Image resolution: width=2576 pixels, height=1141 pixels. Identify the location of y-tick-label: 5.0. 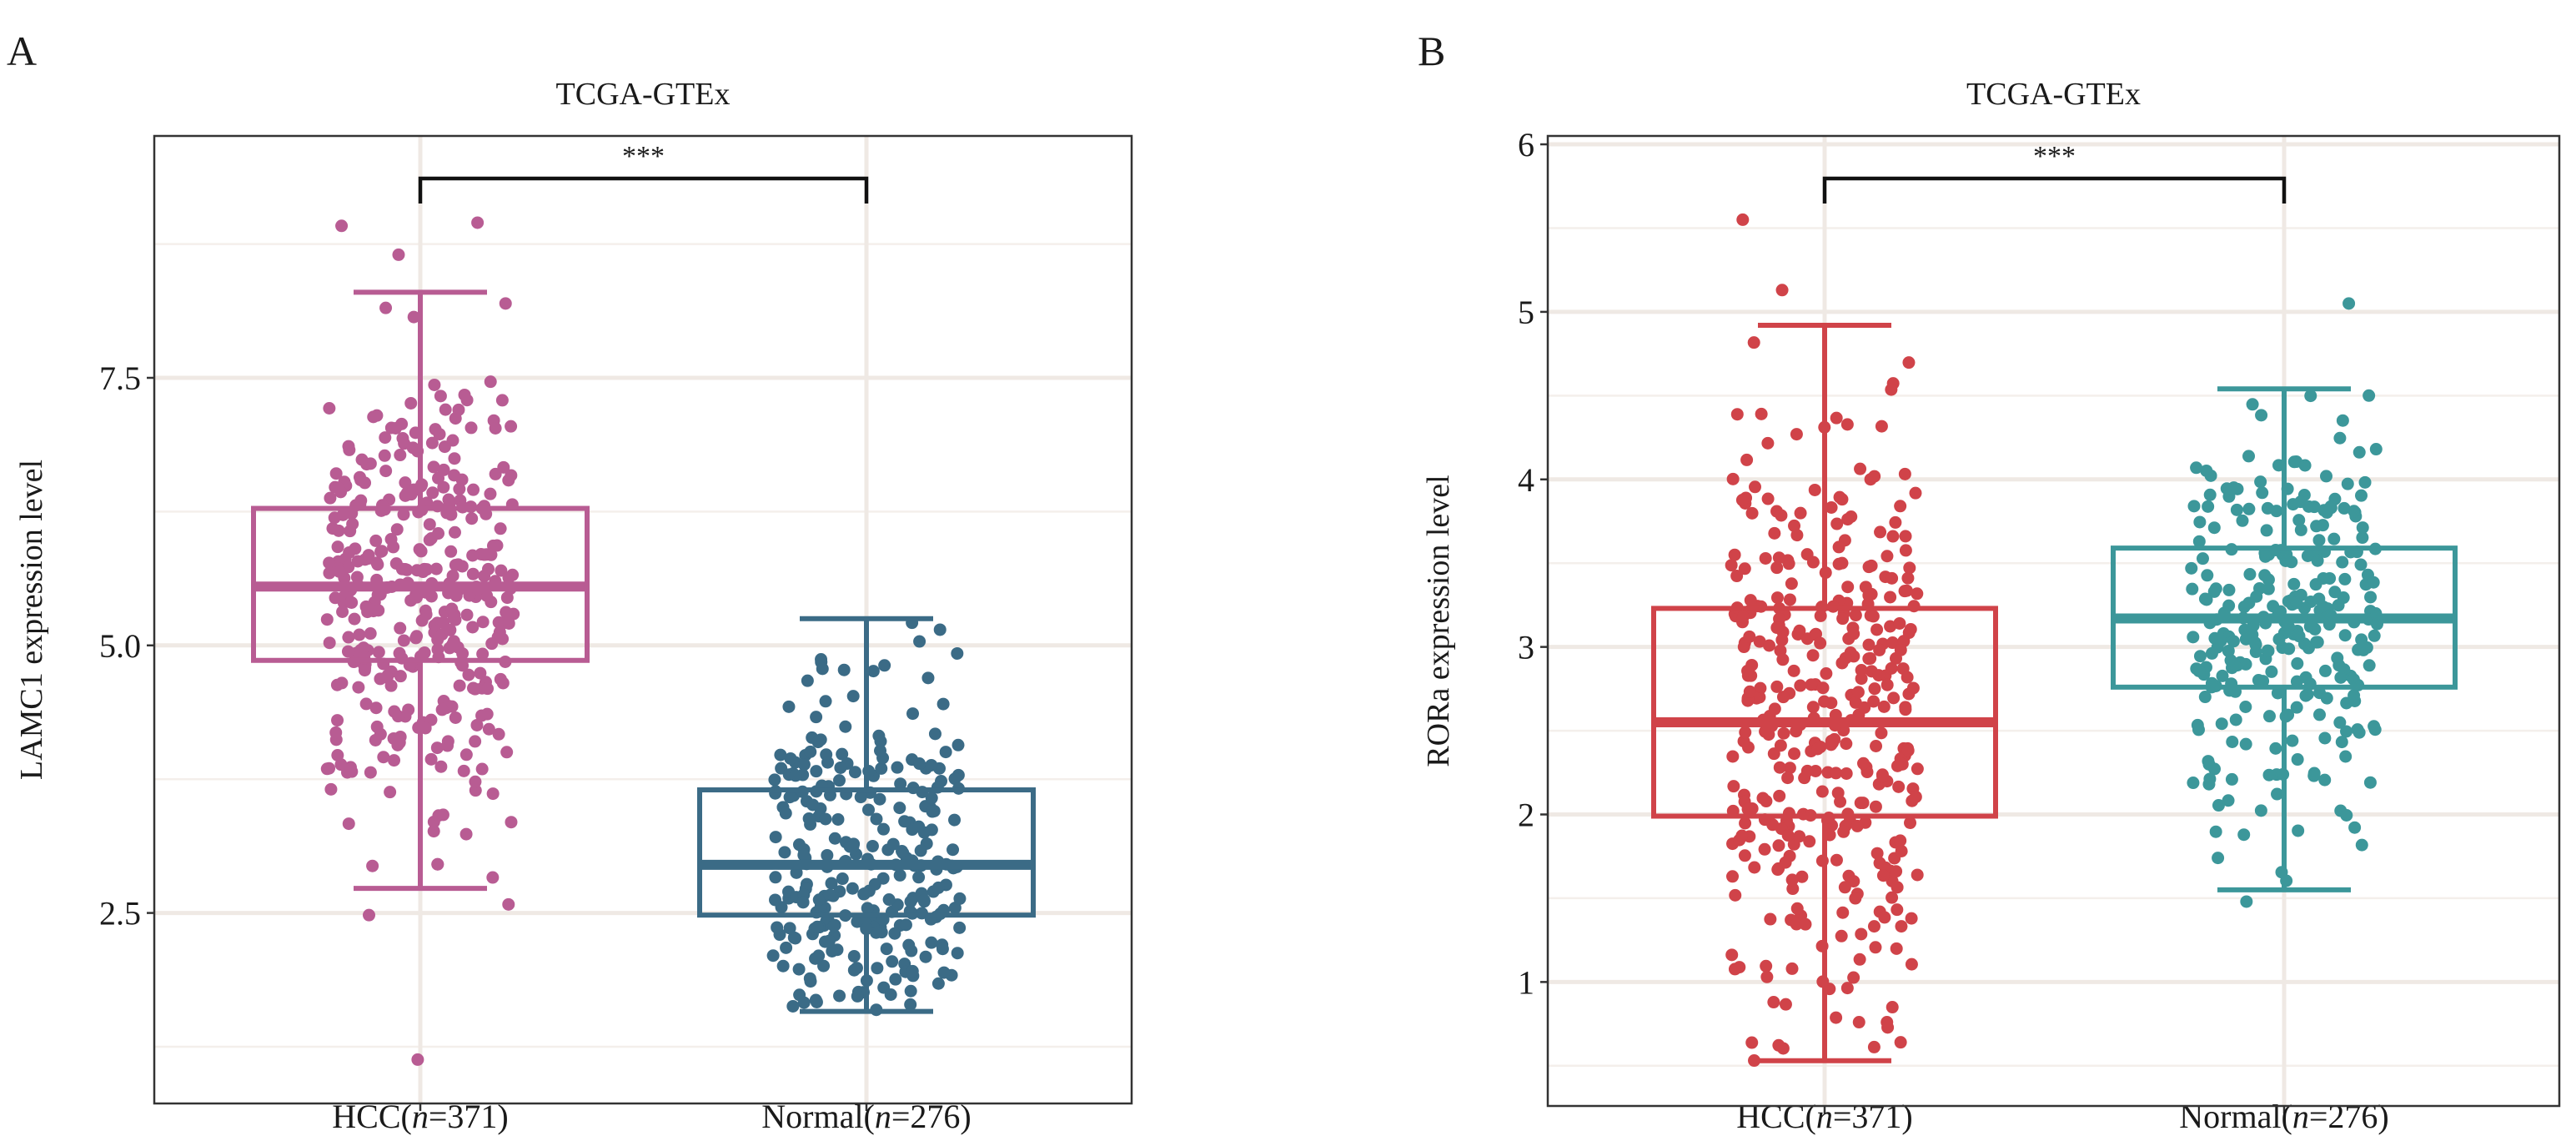
(120, 646).